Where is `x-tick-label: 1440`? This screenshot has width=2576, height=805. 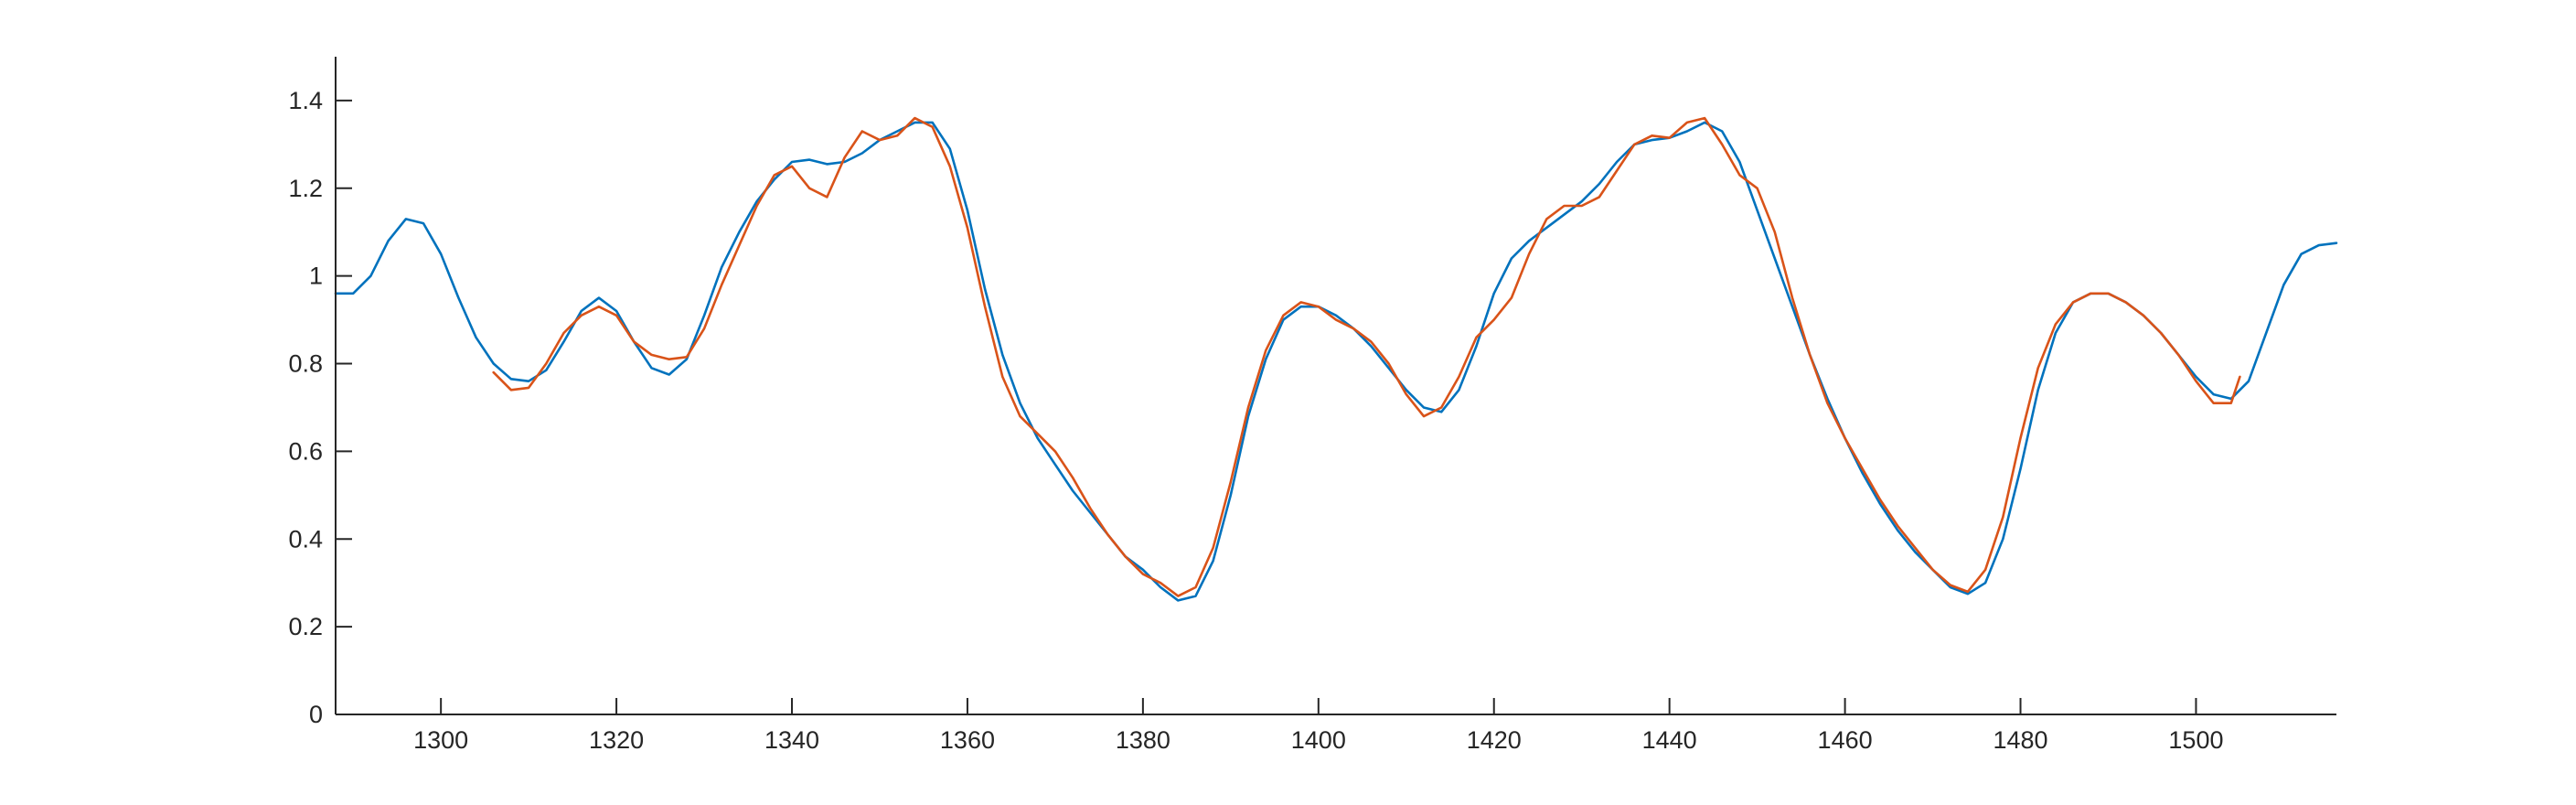
x-tick-label: 1440 is located at coordinates (1669, 740).